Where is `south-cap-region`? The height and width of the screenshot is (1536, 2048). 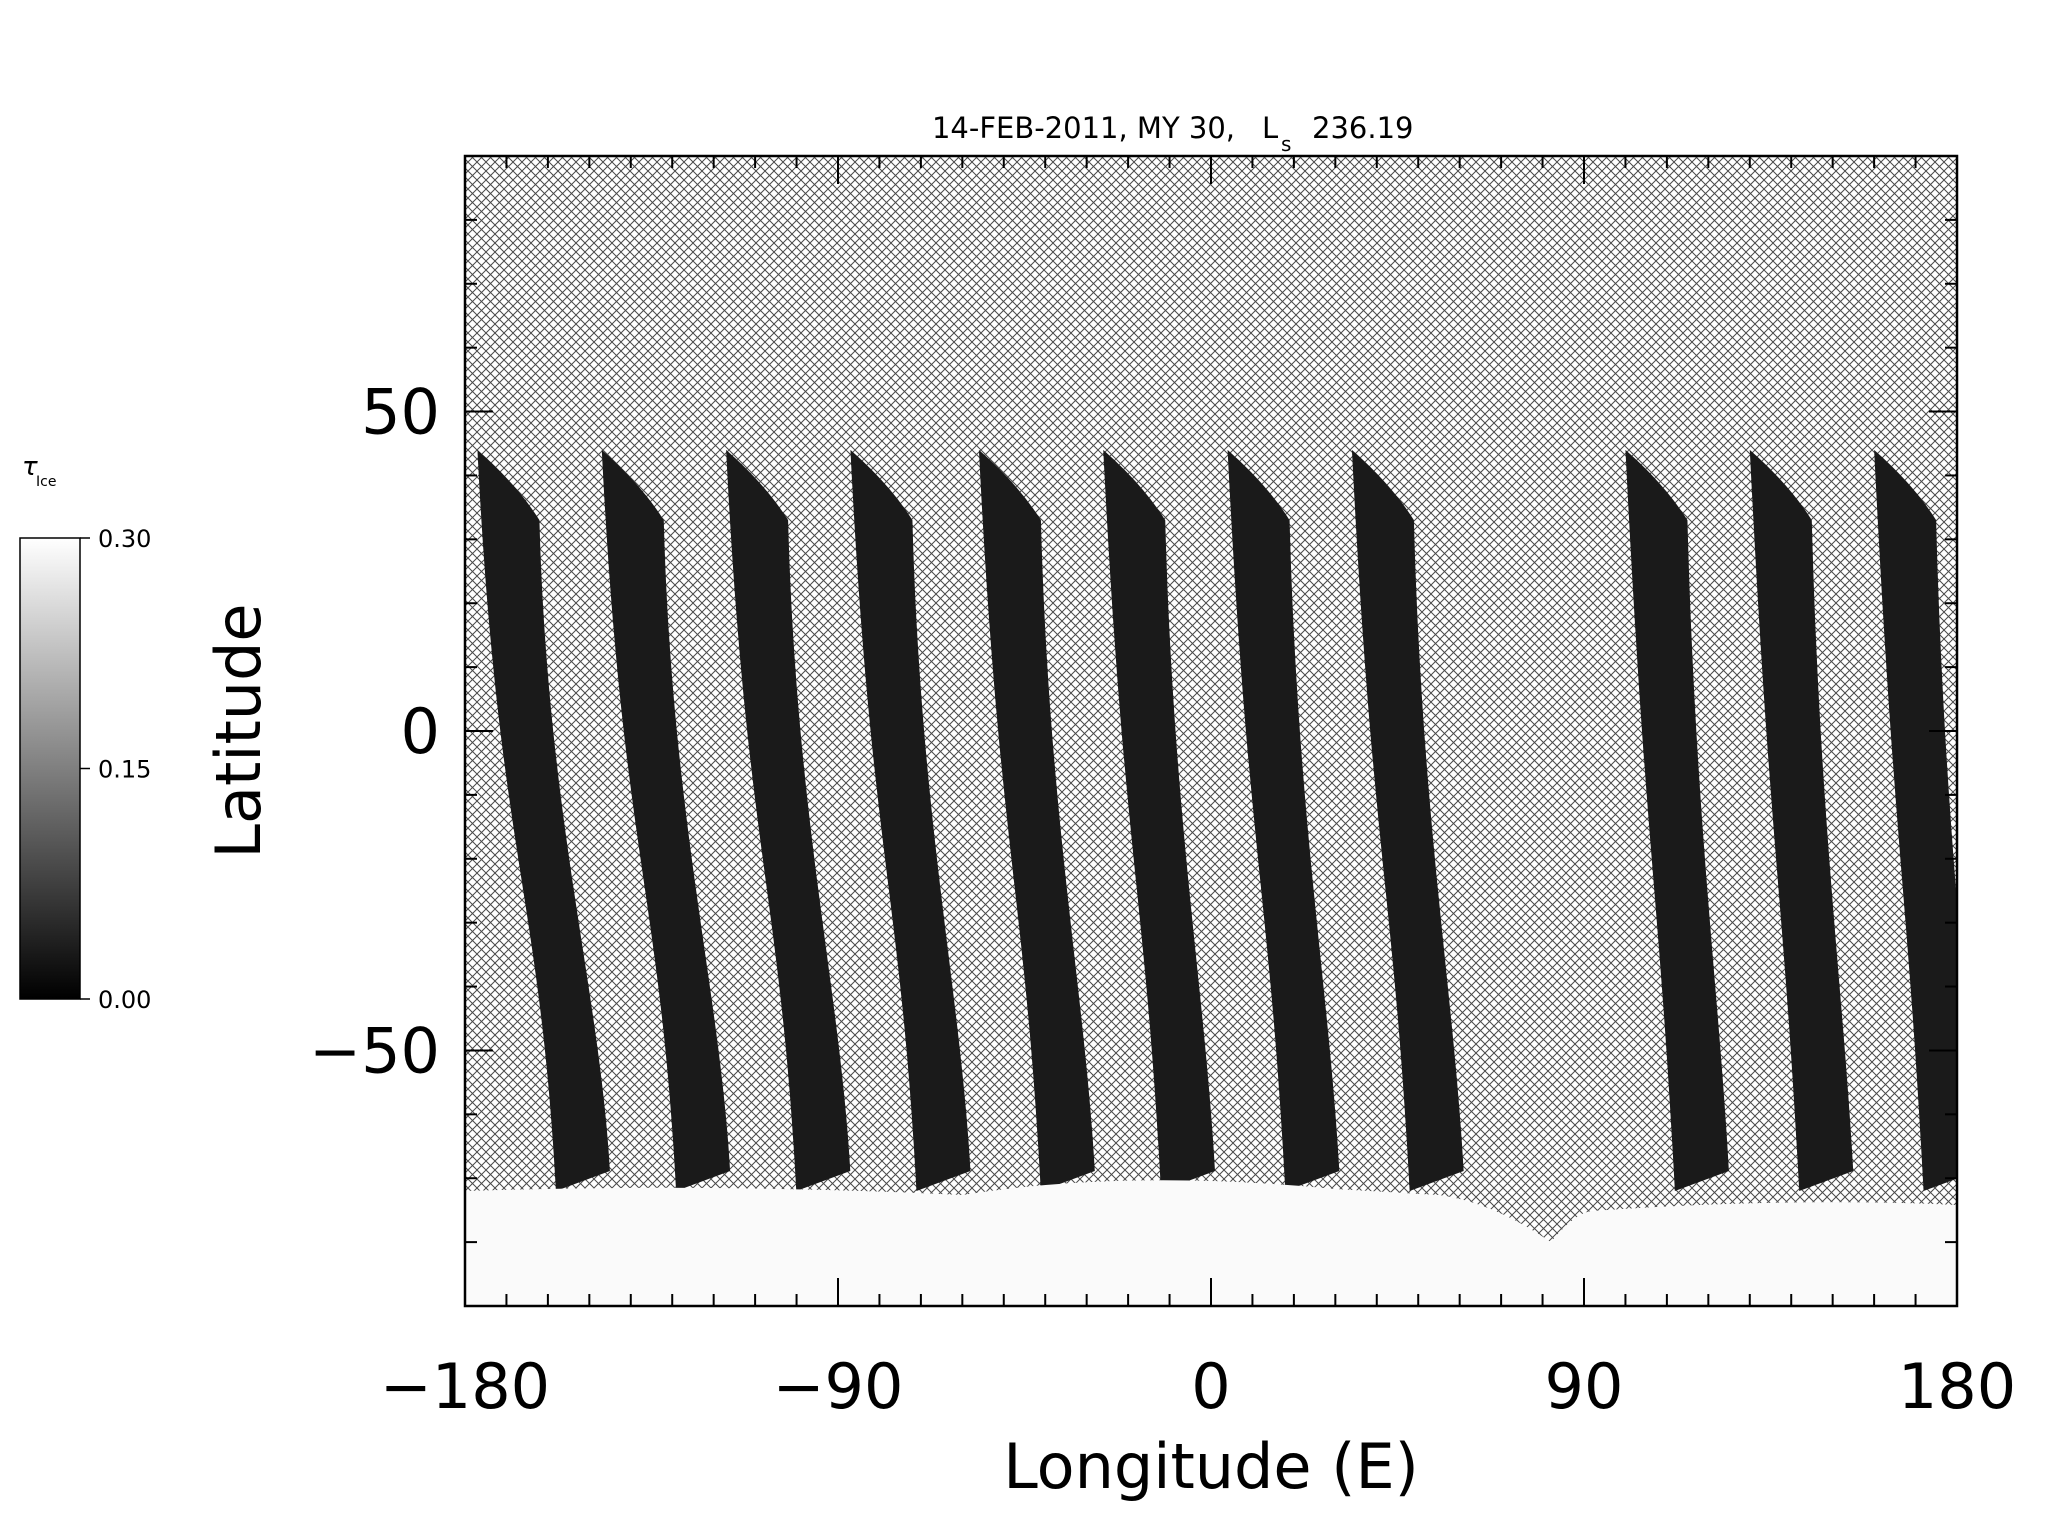 south-cap-region is located at coordinates (1211, 1243).